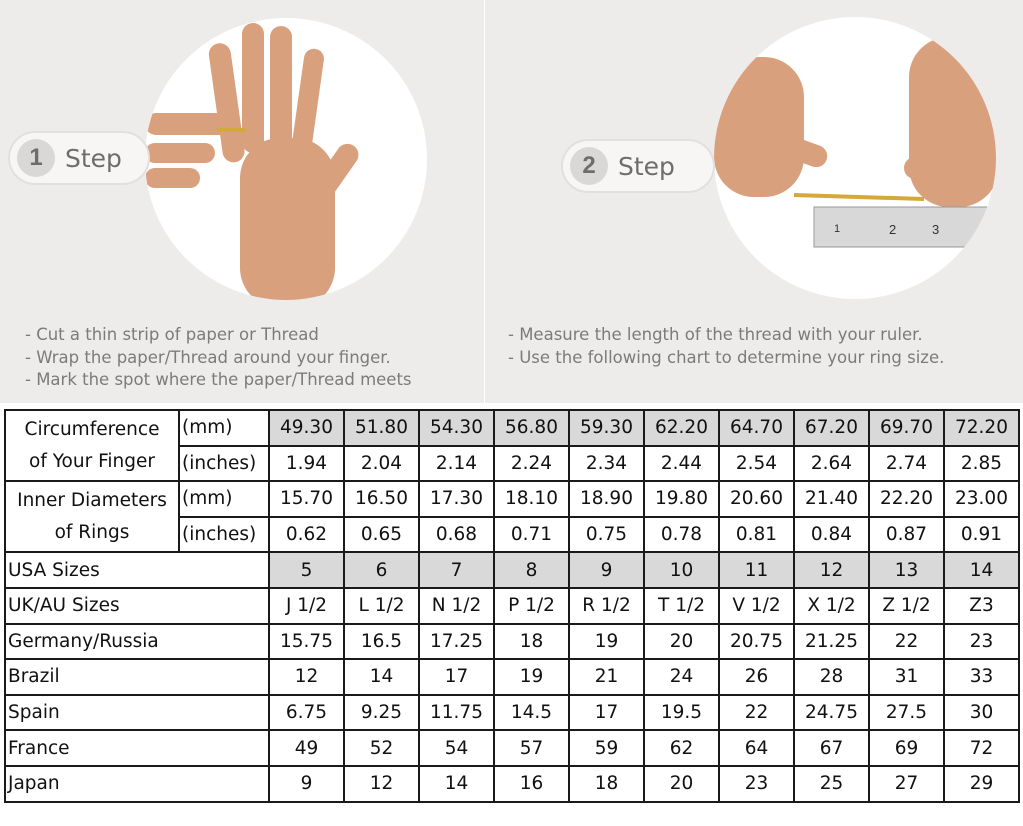  Describe the element at coordinates (531, 499) in the screenshot. I see `table-cell: 18.10` at that location.